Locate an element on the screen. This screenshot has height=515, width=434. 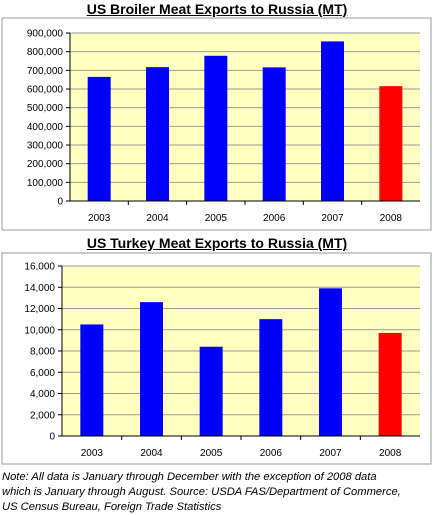
turkey-bar-2006 is located at coordinates (271, 377).